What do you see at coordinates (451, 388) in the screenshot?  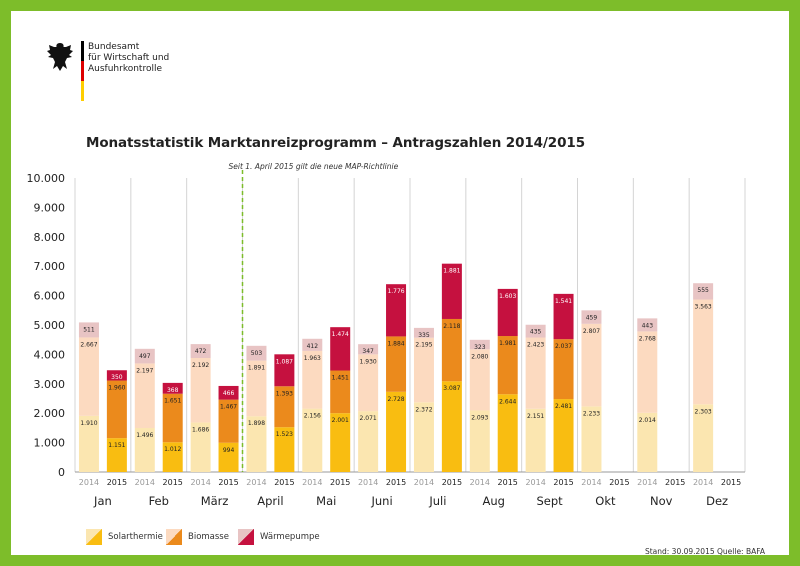 I see `bar-value-label: 3.087` at bounding box center [451, 388].